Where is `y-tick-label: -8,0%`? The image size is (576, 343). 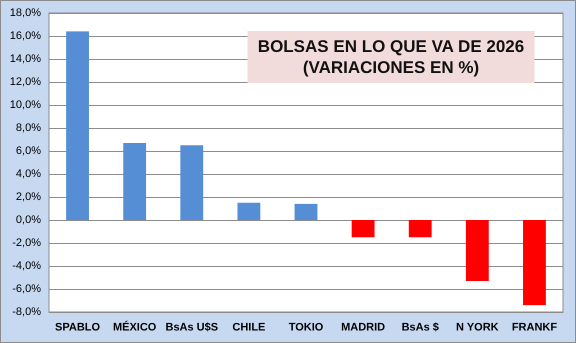
y-tick-label: -8,0% is located at coordinates (27, 312).